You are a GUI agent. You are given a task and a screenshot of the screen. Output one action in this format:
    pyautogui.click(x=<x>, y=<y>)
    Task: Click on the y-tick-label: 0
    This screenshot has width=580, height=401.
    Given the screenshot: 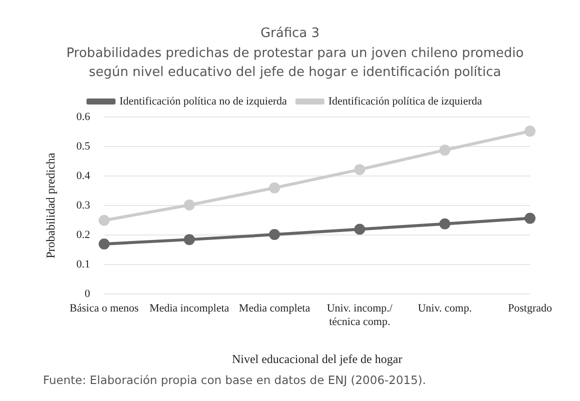 What is the action you would take?
    pyautogui.click(x=87, y=294)
    